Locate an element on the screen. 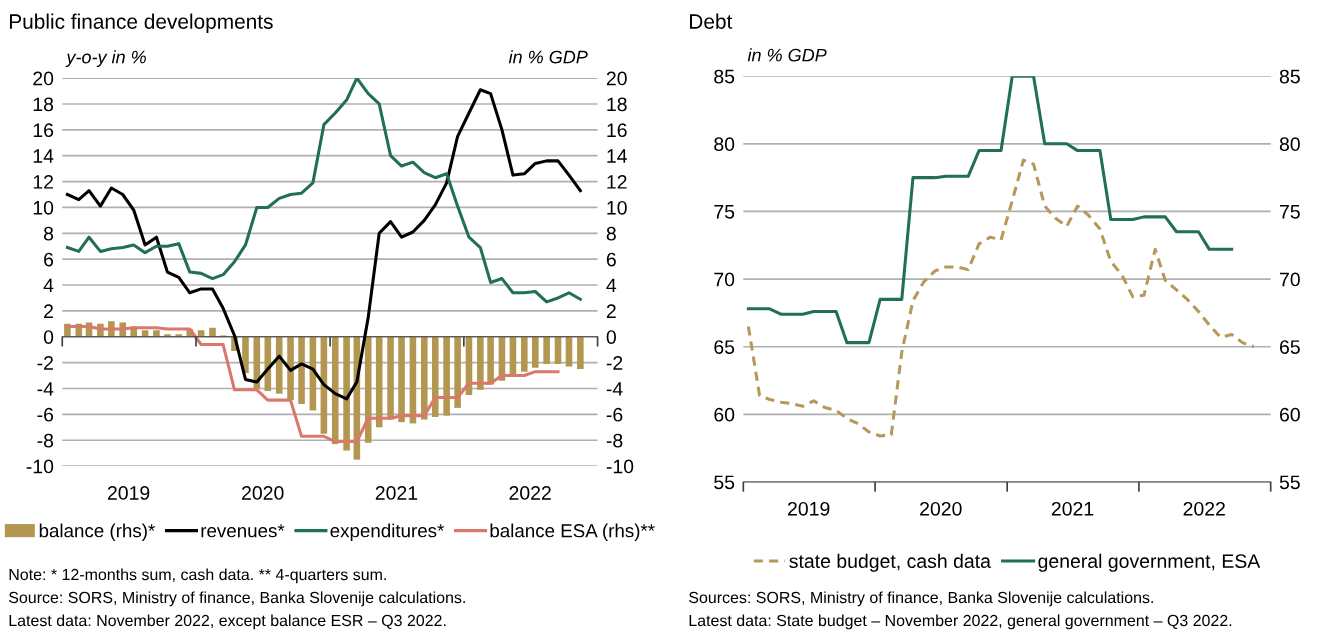 The image size is (1325, 635). y-tick-label: 75 is located at coordinates (724, 212).